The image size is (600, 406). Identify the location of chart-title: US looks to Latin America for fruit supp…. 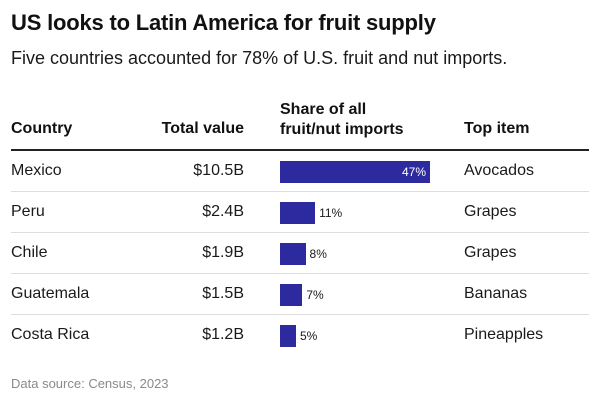
(223, 22).